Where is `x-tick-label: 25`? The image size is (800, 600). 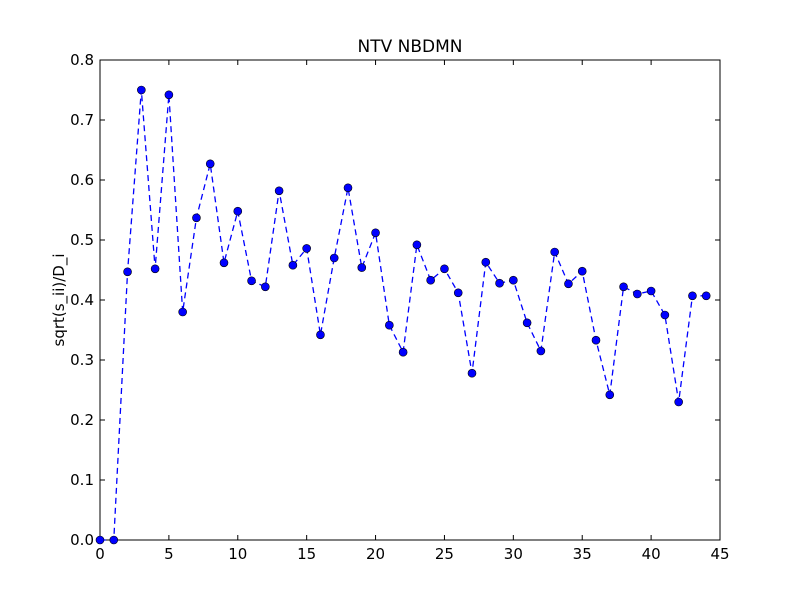 x-tick-label: 25 is located at coordinates (444, 554).